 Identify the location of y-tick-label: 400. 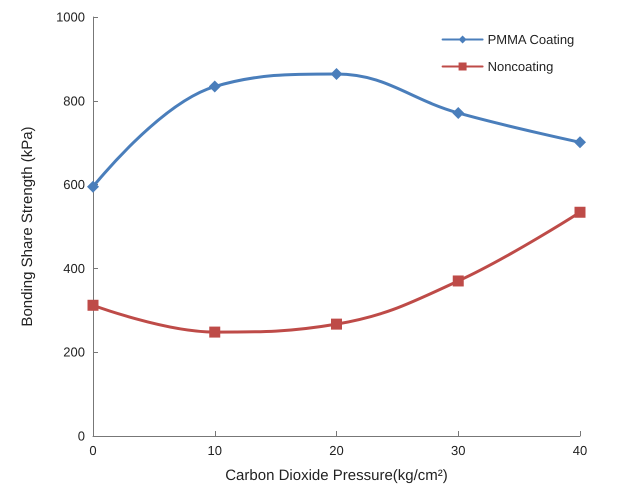
(74, 268).